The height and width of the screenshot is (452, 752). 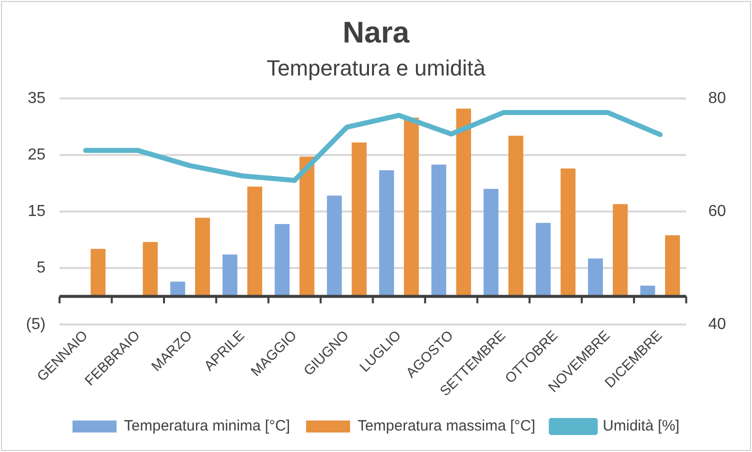 I want to click on y2-tick-label: 60, so click(x=717, y=211).